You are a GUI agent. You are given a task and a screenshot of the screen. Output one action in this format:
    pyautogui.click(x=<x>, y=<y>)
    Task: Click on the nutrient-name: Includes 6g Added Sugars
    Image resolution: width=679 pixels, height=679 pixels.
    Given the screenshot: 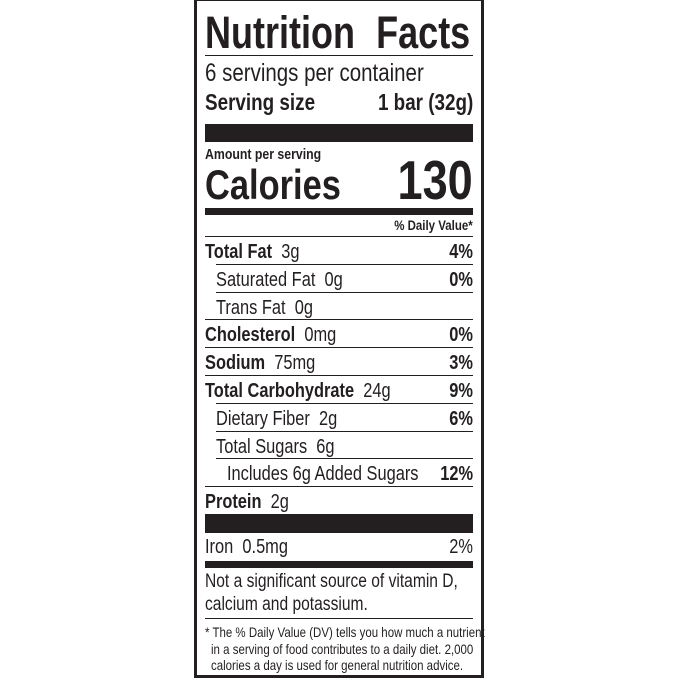 What is the action you would take?
    pyautogui.click(x=323, y=474)
    